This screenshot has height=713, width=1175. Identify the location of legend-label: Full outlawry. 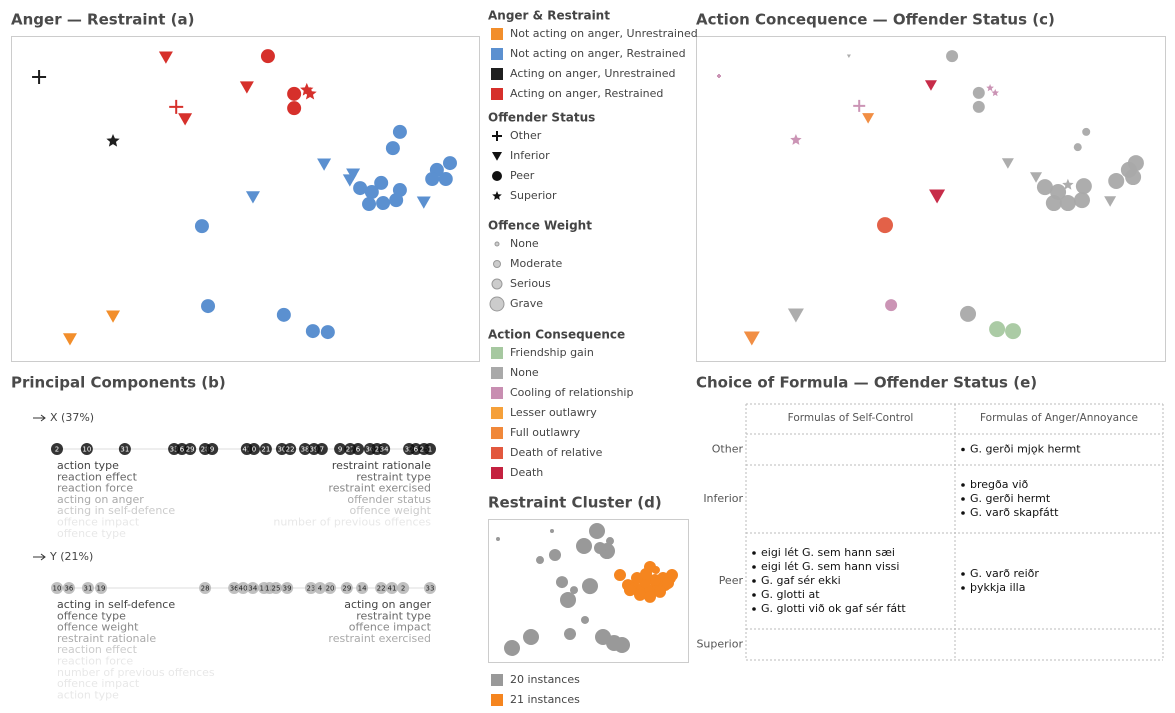
(545, 432).